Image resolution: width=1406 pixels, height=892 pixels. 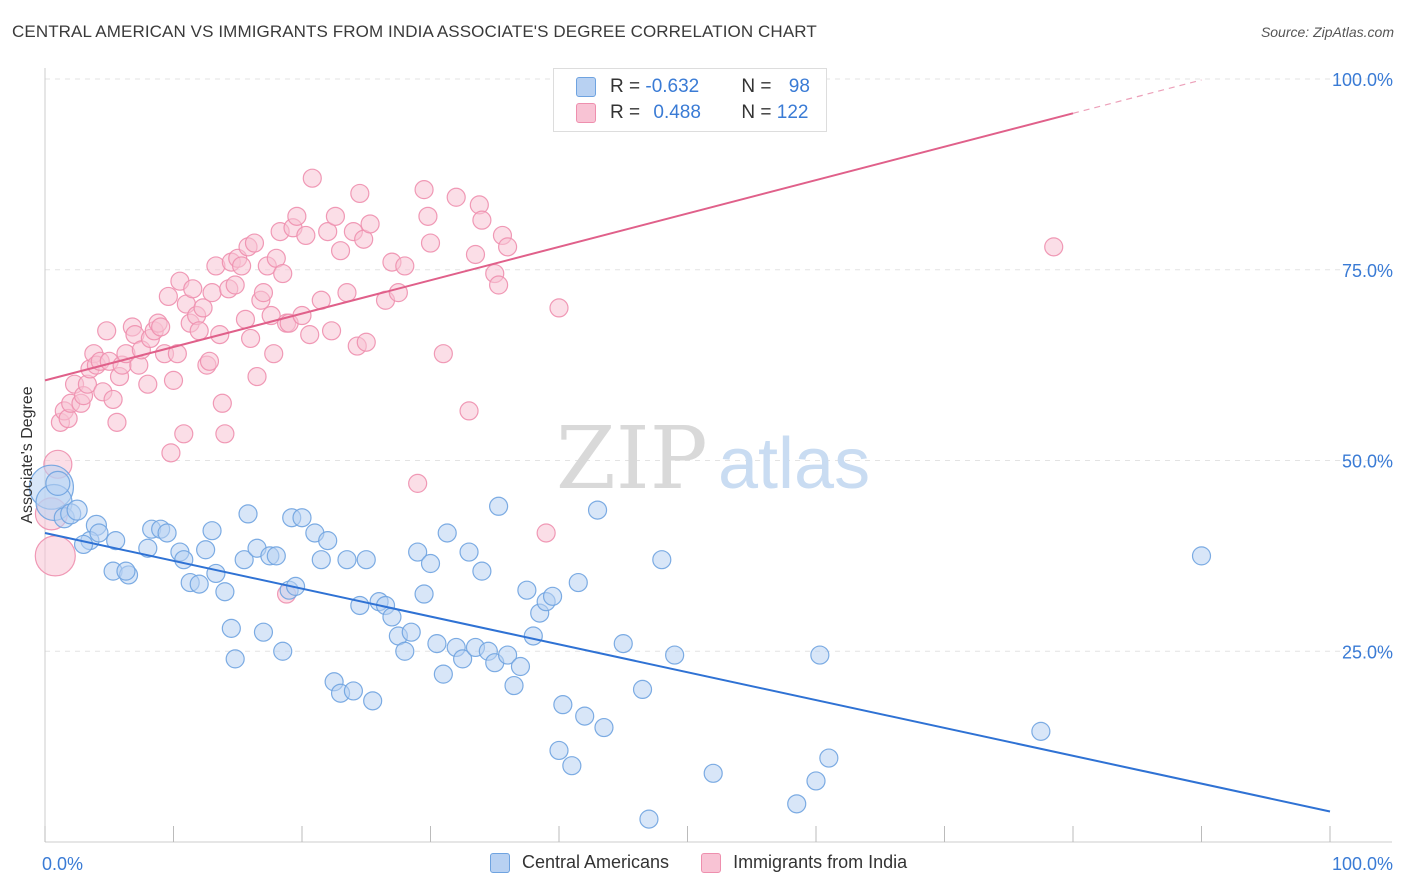 What do you see at coordinates (799, 86) in the screenshot?
I see `legend-n-value: 98` at bounding box center [799, 86].